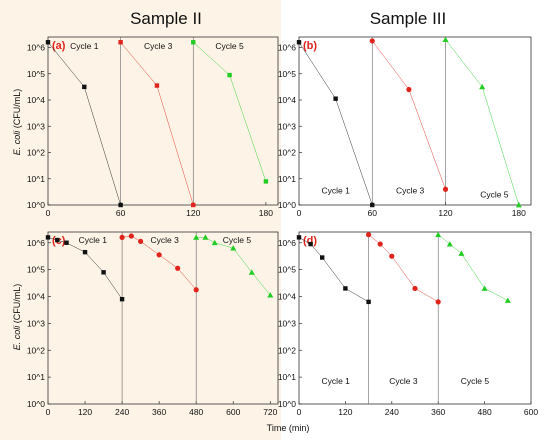 This screenshot has width=550, height=440. I want to click on x-axis-label: Time (min), so click(288, 428).